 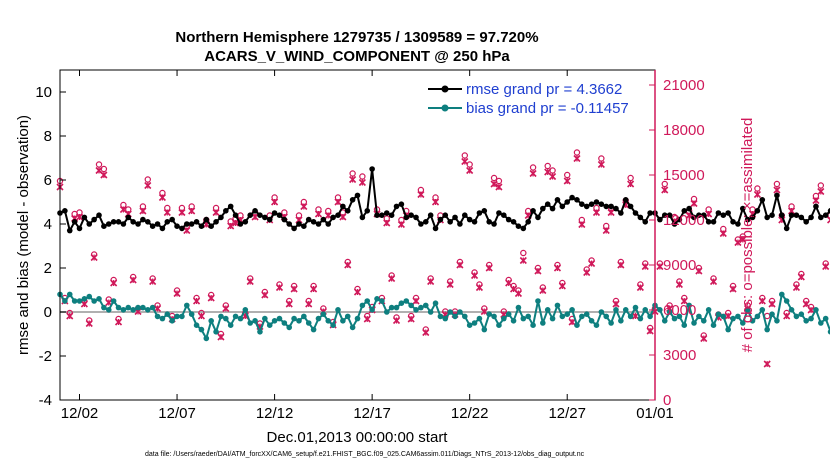 I want to click on y-axis-label-left: rmse and bias (model - observation), so click(x=23, y=235).